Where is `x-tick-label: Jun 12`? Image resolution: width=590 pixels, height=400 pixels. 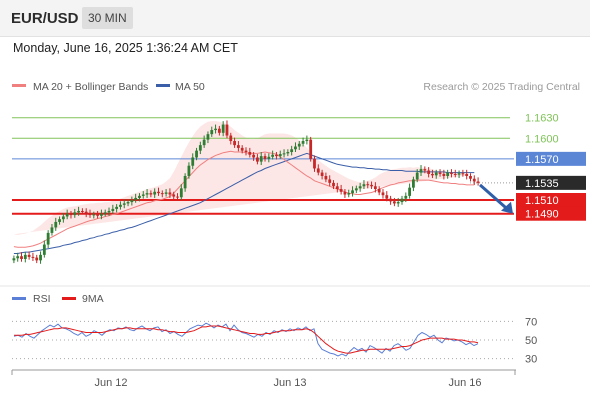
x-tick-label: Jun 12 is located at coordinates (110, 383).